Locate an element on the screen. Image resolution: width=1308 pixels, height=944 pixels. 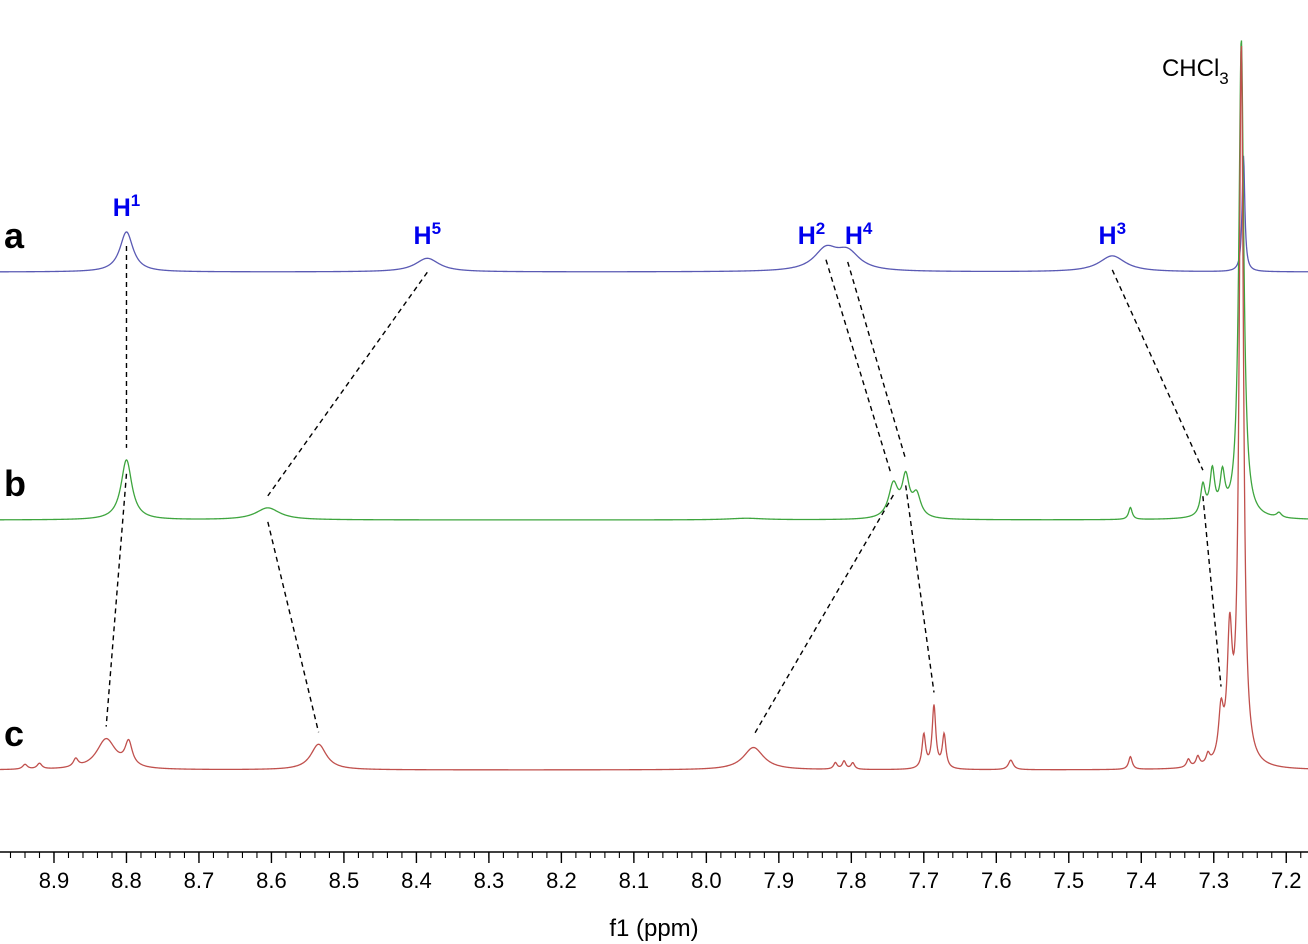
peak-label-h4: H4 is located at coordinates (859, 234).